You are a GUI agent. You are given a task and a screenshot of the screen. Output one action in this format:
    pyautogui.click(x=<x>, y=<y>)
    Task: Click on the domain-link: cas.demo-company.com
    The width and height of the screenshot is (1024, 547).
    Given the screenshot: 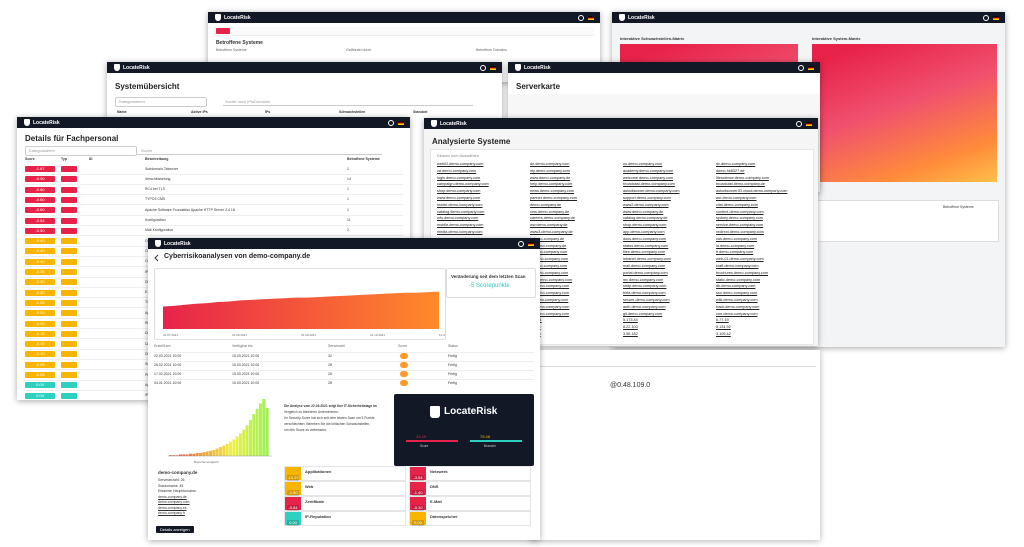 What is the action you would take?
    pyautogui.click(x=737, y=238)
    